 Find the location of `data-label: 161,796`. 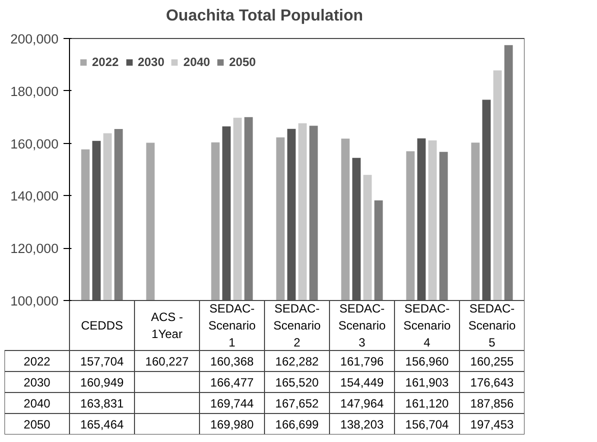

data-label: 161,796 is located at coordinates (362, 361).